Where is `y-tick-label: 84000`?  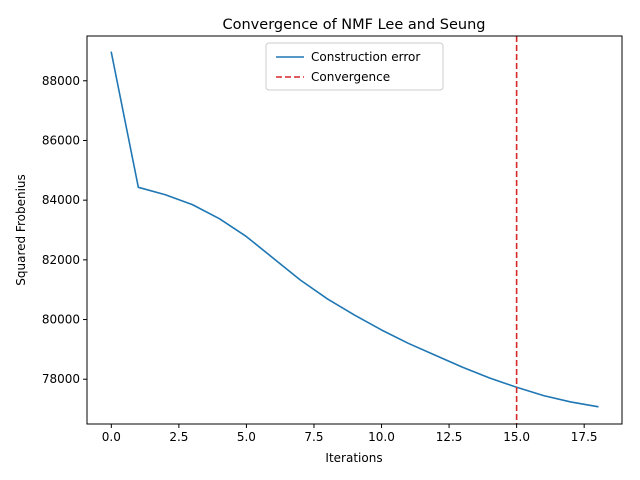
y-tick-label: 84000 is located at coordinates (61, 200).